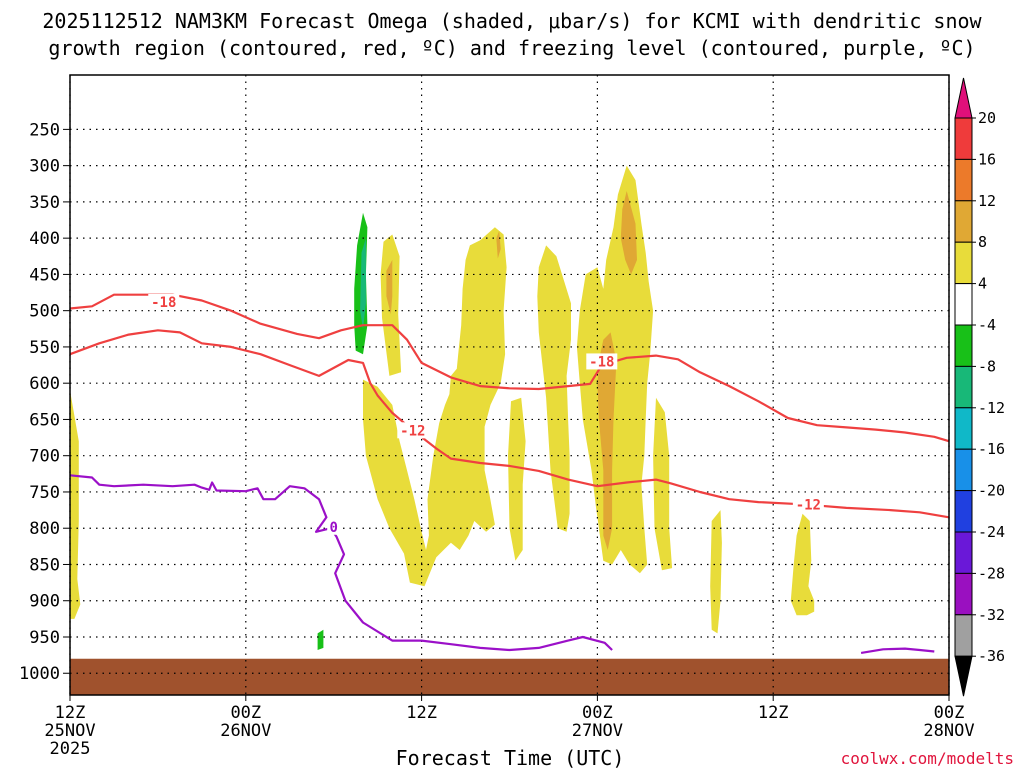  What do you see at coordinates (948, 731) in the screenshot?
I see `x-tick-label: 28NOV` at bounding box center [948, 731].